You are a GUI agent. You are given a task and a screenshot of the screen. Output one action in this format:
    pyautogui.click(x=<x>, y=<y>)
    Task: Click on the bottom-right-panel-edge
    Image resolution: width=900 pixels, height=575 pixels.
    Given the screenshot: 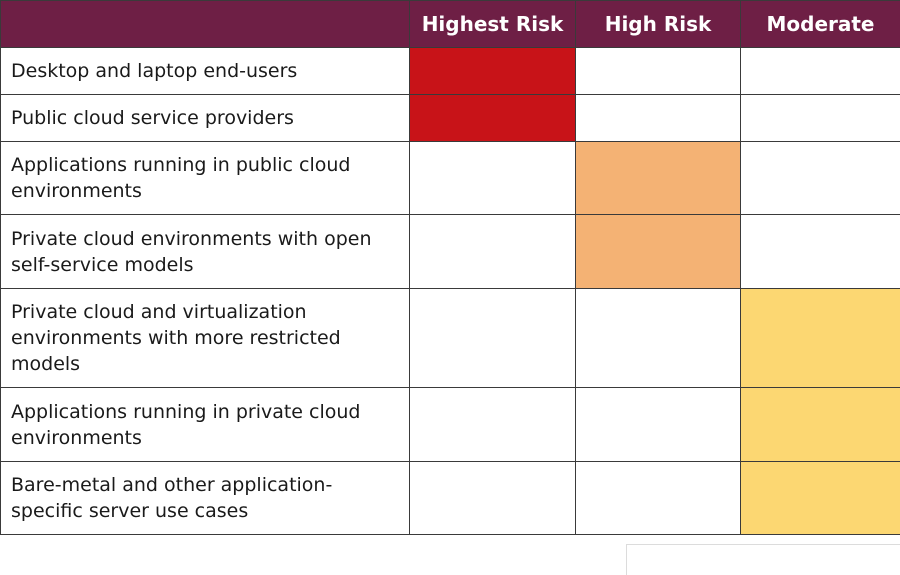 What is the action you would take?
    pyautogui.click(x=763, y=559)
    